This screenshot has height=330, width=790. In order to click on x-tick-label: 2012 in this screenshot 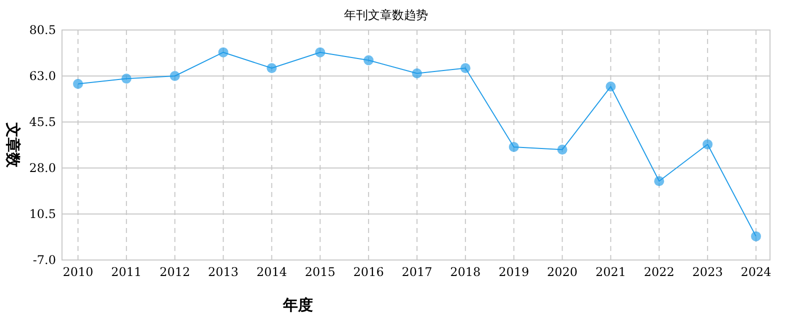, I will do `click(175, 272)`.